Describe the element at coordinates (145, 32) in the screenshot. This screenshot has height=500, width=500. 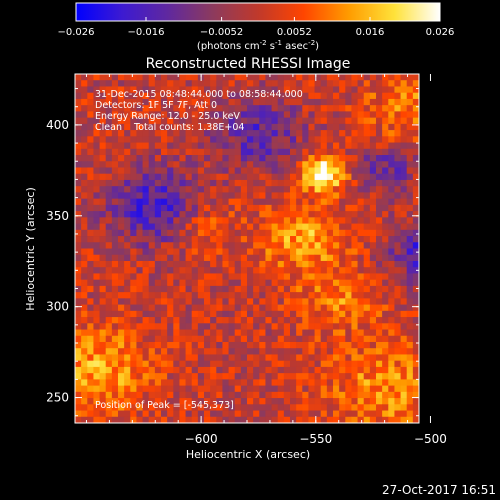
I see `colorbar-tick-label: −0.016` at that location.